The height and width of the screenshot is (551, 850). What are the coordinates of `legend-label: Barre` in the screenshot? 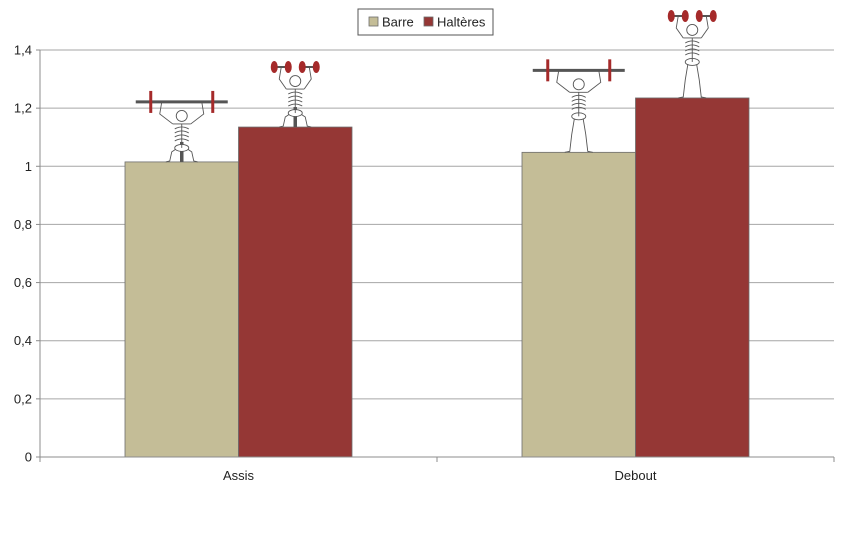 It's located at (398, 22).